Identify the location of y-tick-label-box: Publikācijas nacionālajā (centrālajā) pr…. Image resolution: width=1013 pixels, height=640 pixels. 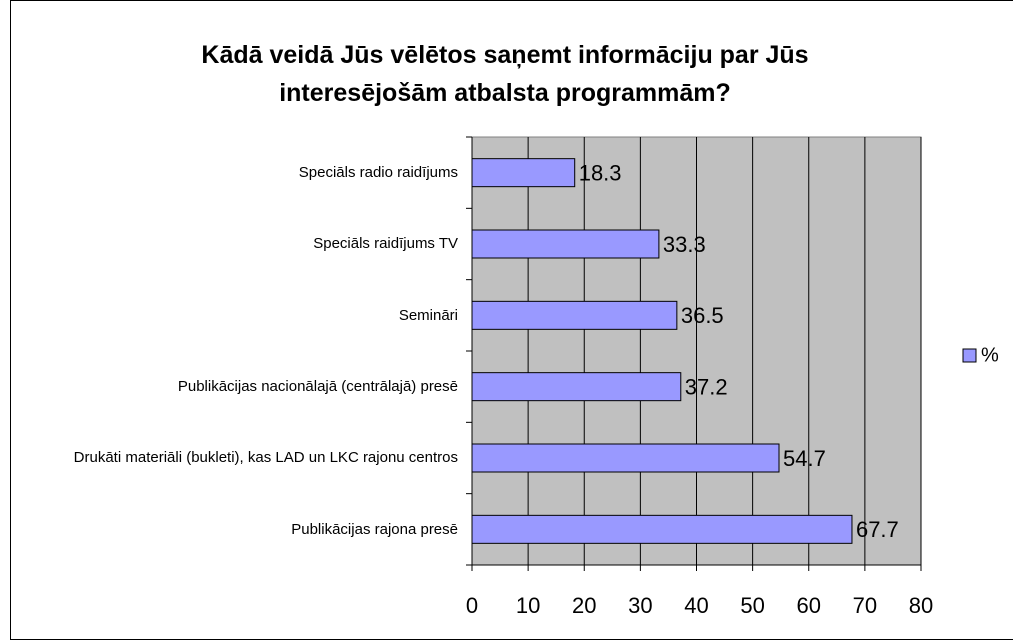
(235, 386).